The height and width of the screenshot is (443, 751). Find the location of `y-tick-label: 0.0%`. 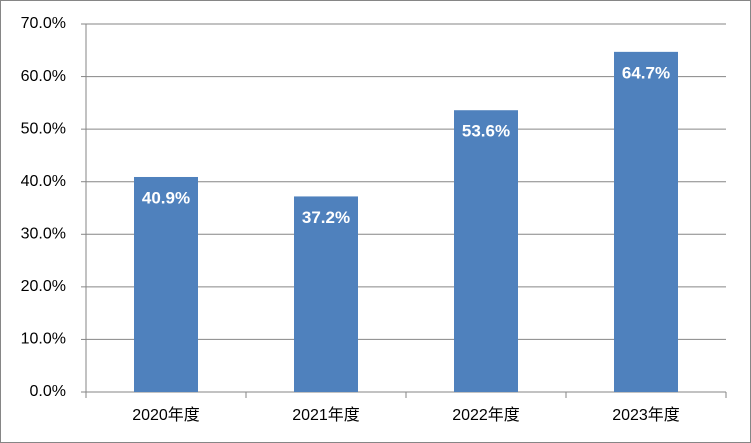

y-tick-label: 0.0% is located at coordinates (48, 391).